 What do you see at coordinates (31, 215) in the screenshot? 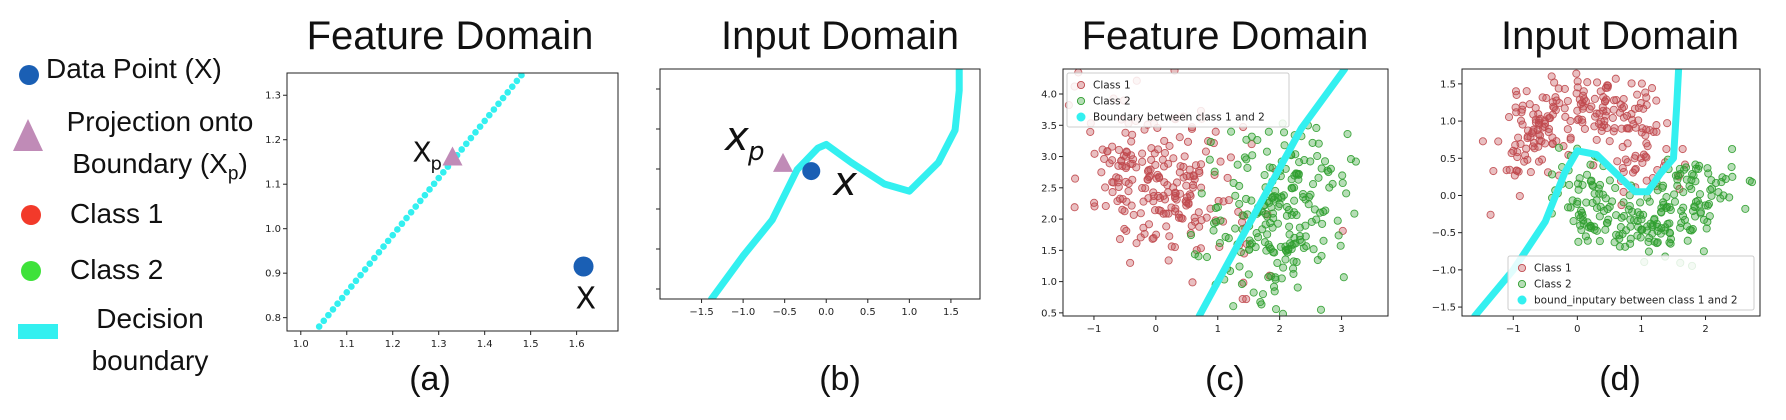
I see `legend-class1-icon` at bounding box center [31, 215].